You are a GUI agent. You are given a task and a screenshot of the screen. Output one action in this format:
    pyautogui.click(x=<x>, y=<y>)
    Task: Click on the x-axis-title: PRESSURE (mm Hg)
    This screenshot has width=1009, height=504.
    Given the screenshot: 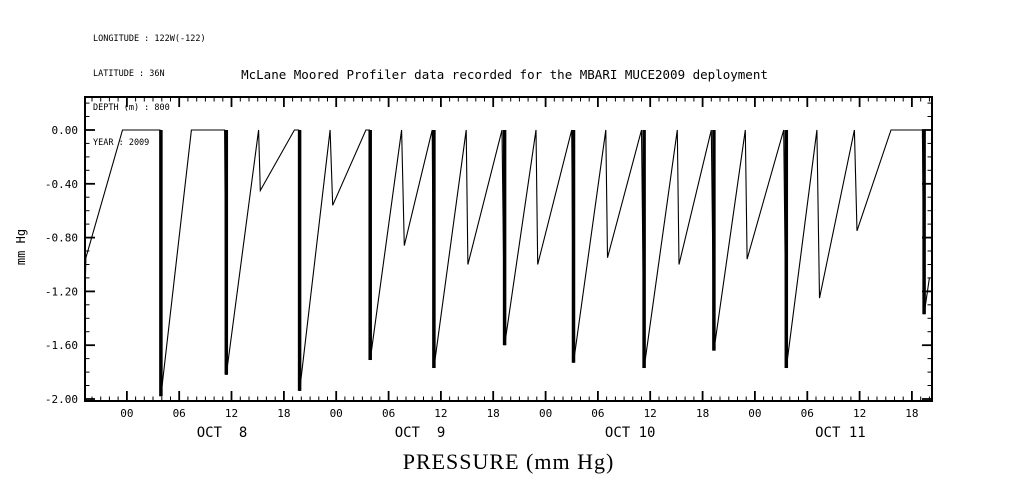 What is the action you would take?
    pyautogui.click(x=508, y=461)
    